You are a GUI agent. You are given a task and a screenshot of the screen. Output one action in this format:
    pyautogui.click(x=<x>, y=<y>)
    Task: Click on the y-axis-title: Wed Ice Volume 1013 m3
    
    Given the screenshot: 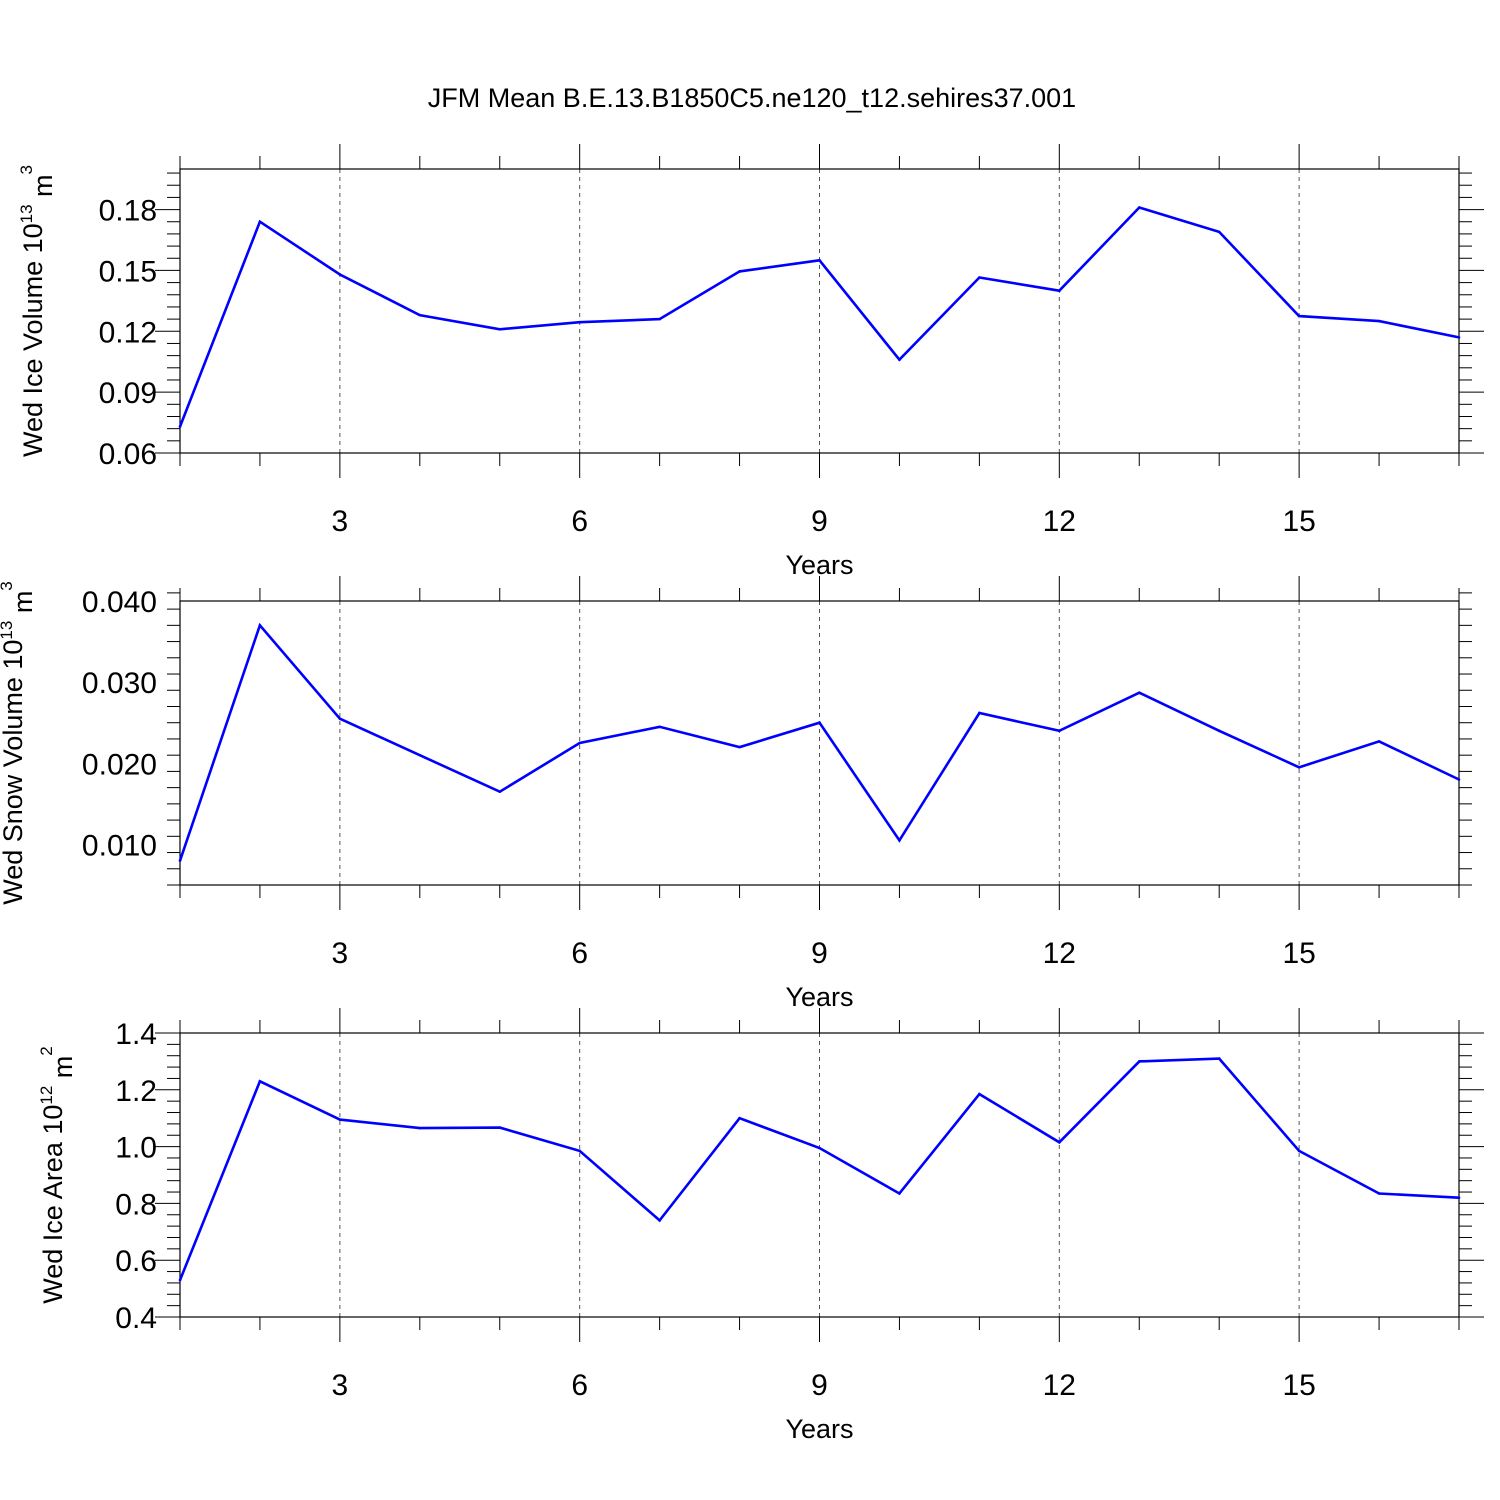 What is the action you would take?
    pyautogui.click(x=37, y=311)
    